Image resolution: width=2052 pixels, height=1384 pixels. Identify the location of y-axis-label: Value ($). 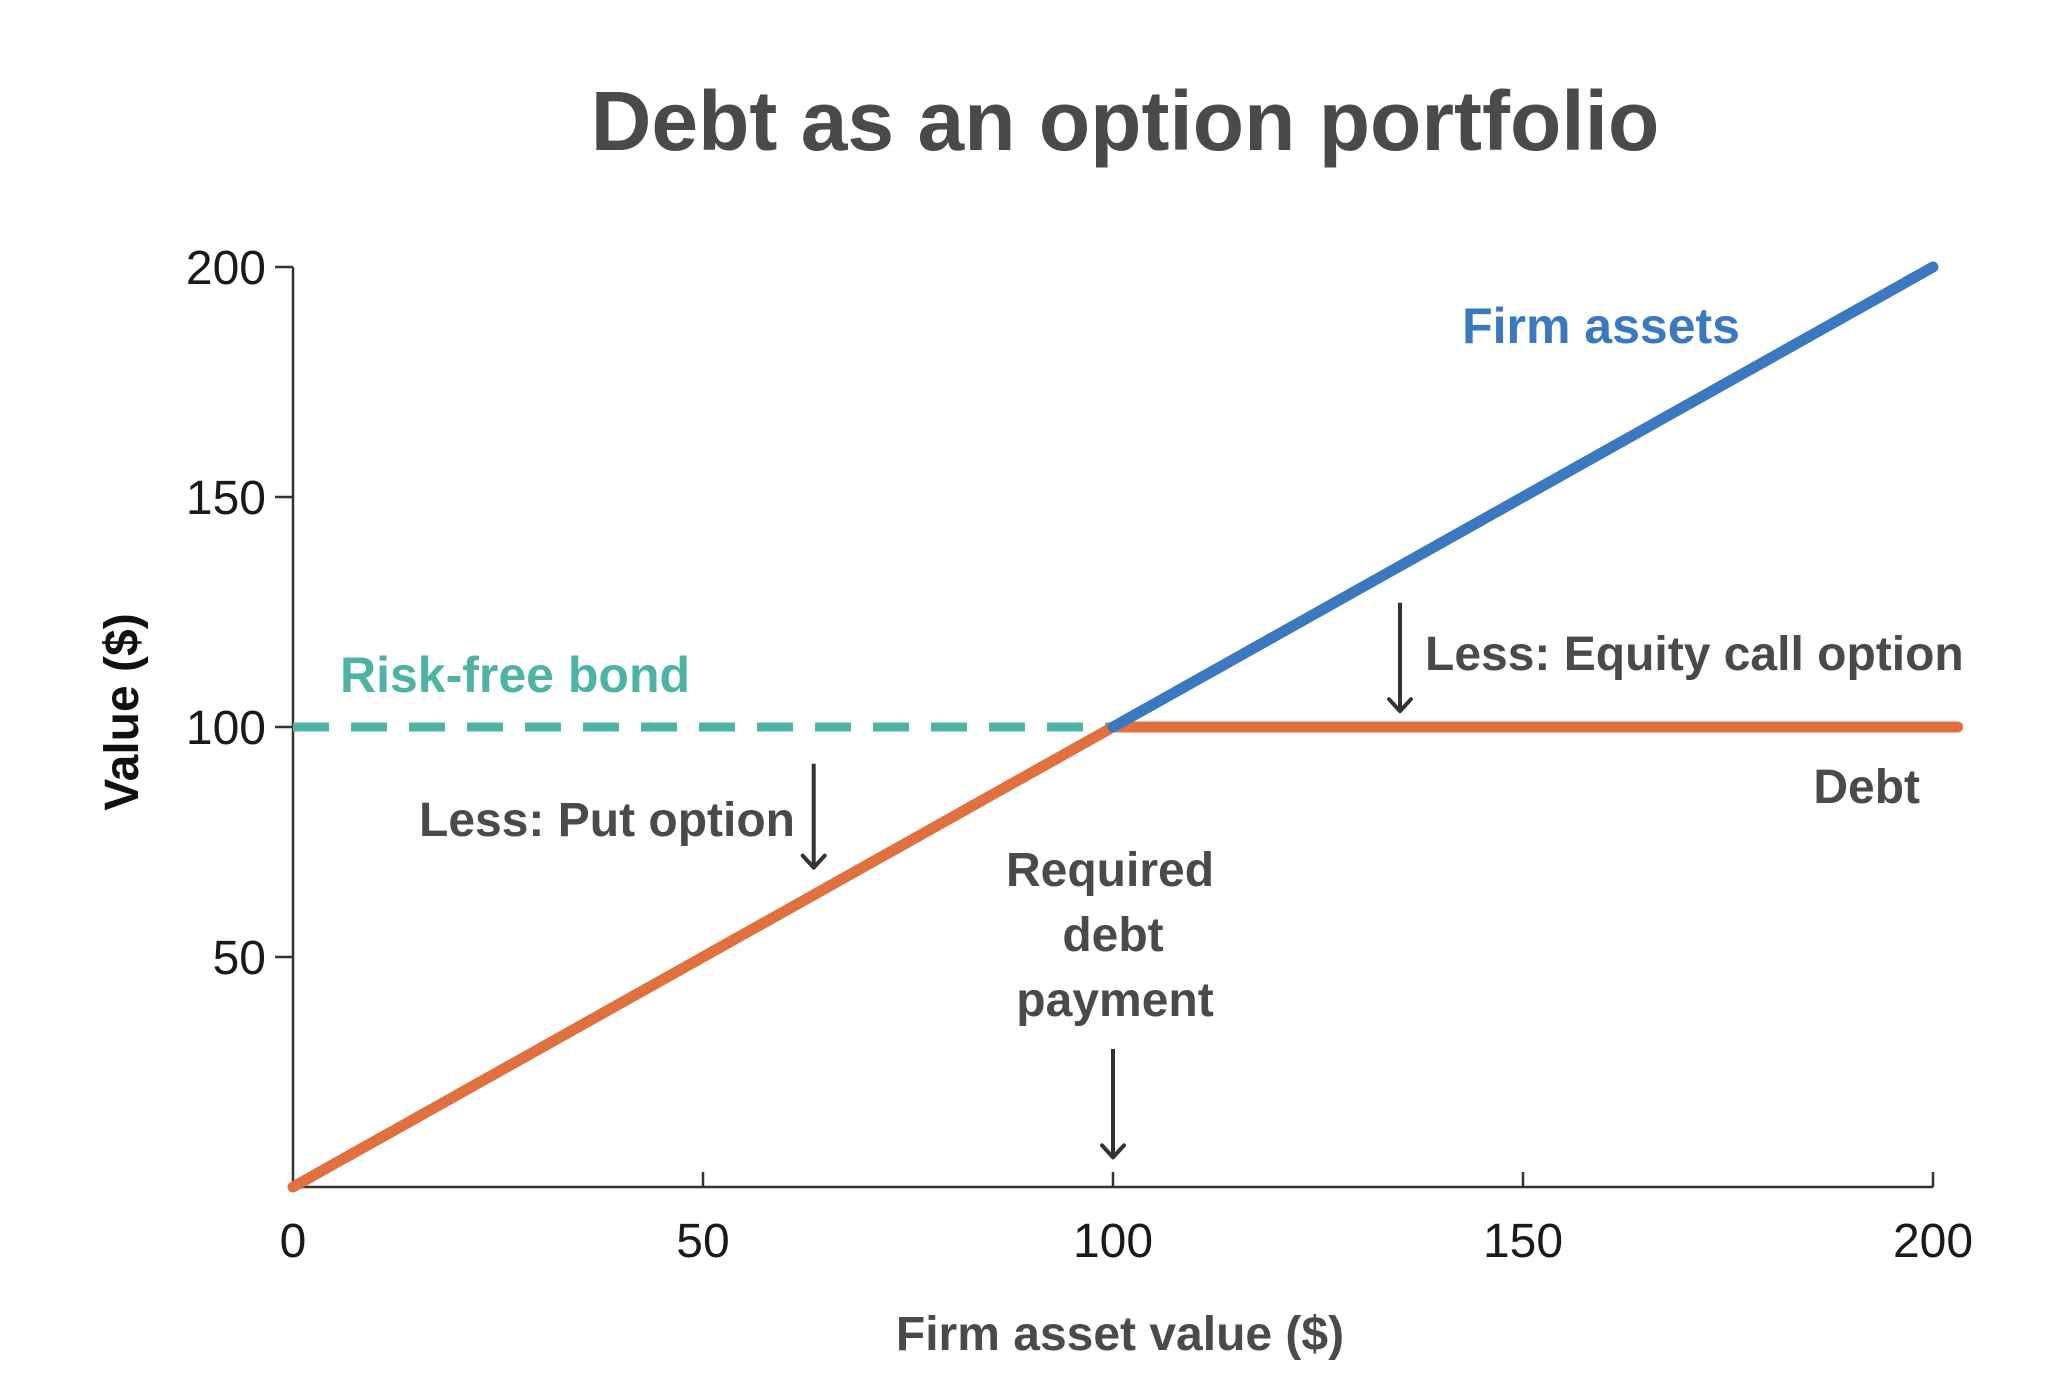
(122, 711).